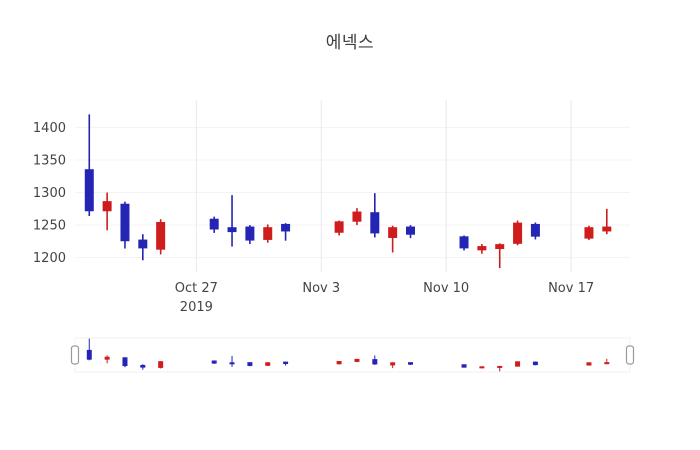 The width and height of the screenshot is (700, 450). What do you see at coordinates (446, 288) in the screenshot?
I see `x-axis-tick: Nov 10` at bounding box center [446, 288].